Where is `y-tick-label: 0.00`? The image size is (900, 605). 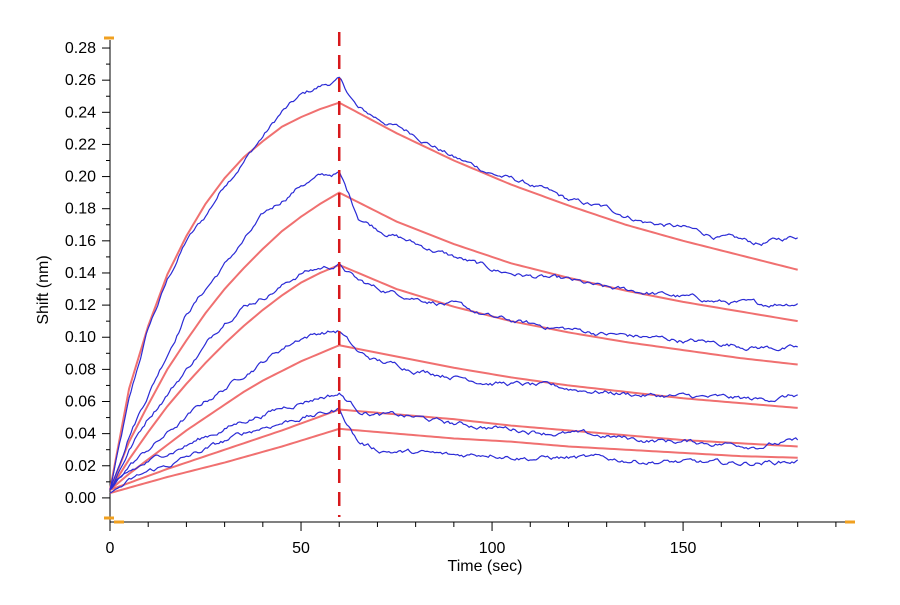
y-tick-label: 0.00 is located at coordinates (80, 498).